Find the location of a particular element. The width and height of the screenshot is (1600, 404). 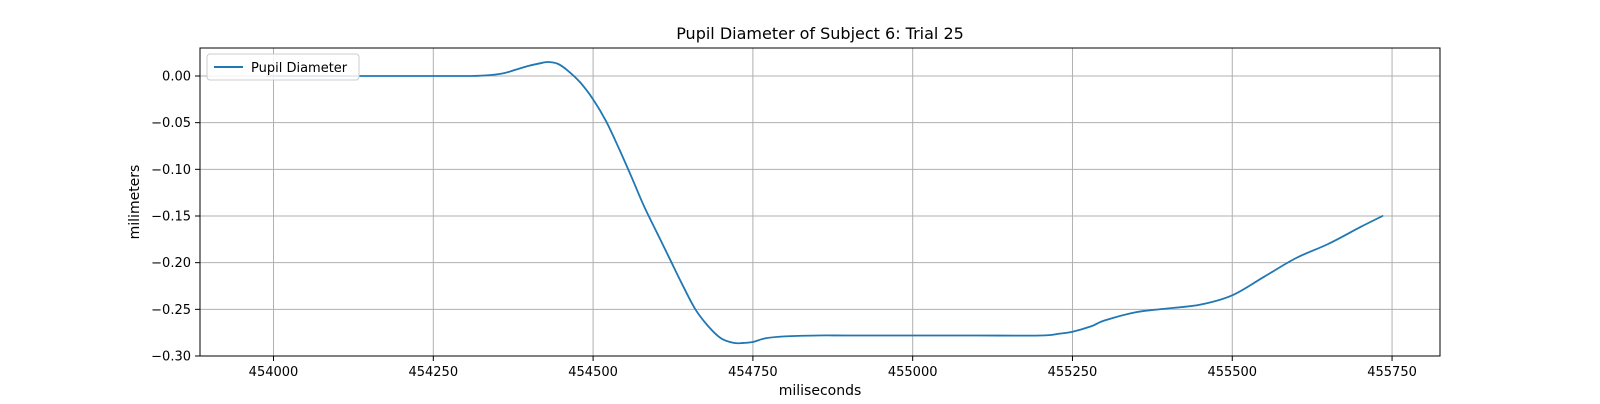

legend: Pupil Diameter is located at coordinates (283, 67).